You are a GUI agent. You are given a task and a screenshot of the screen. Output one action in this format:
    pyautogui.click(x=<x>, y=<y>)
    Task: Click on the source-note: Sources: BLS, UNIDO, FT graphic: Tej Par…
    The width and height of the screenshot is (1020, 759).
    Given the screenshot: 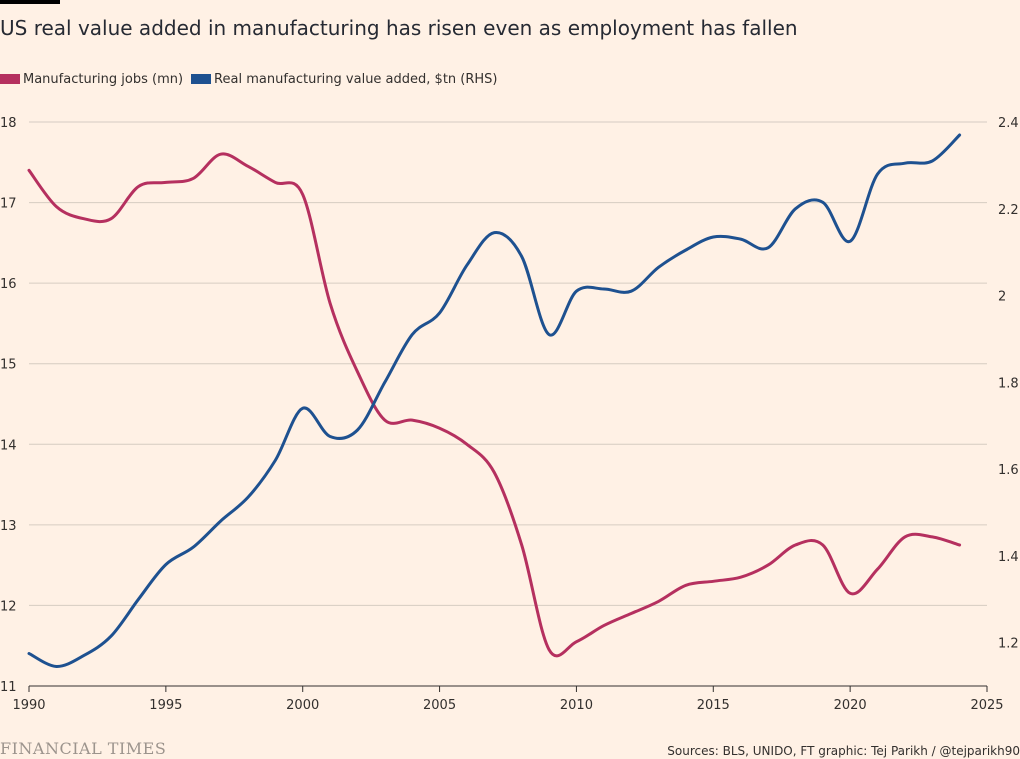 What is the action you would take?
    pyautogui.click(x=843, y=751)
    